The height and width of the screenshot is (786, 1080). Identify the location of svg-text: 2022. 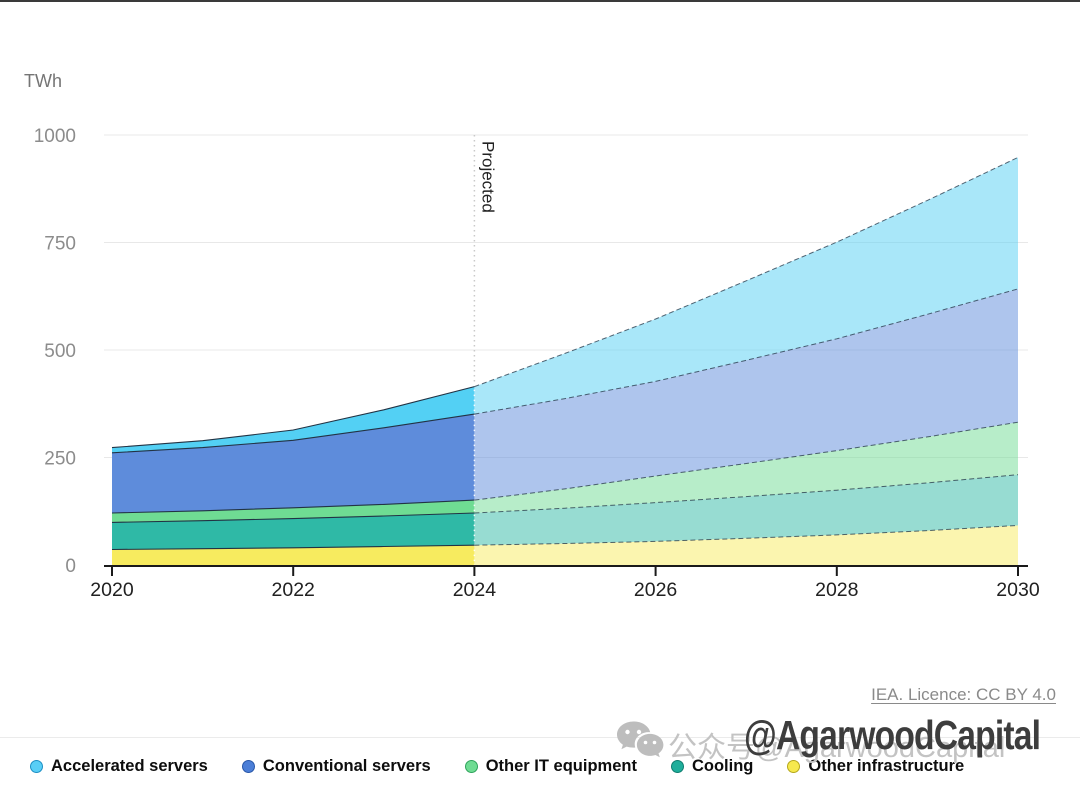
(293, 590).